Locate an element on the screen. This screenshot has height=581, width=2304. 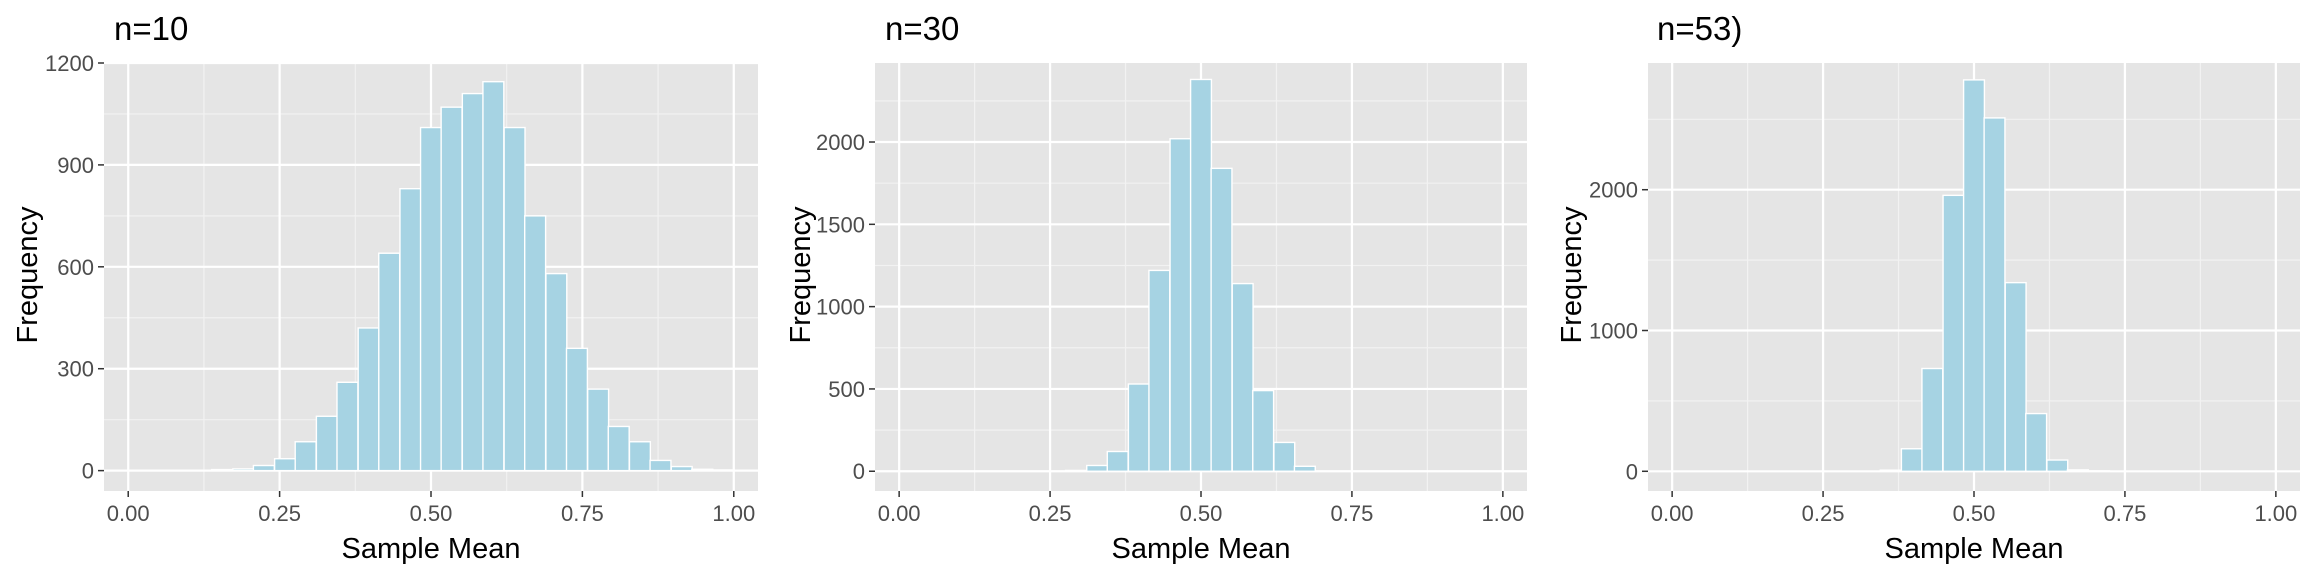
y-tick-label: 900 is located at coordinates (75, 165).